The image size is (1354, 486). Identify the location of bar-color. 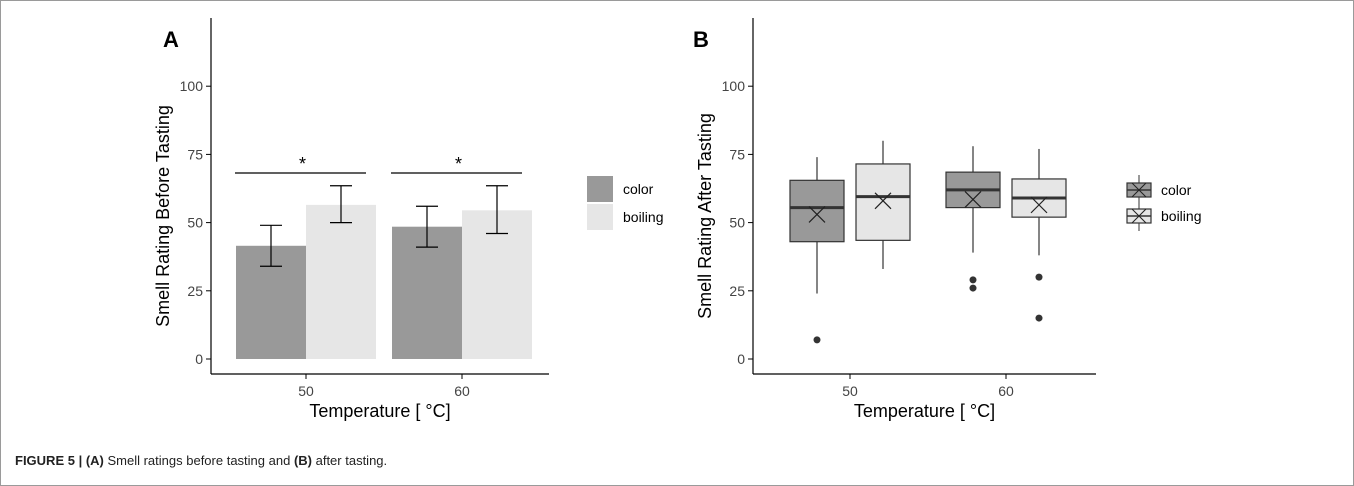
(427, 292).